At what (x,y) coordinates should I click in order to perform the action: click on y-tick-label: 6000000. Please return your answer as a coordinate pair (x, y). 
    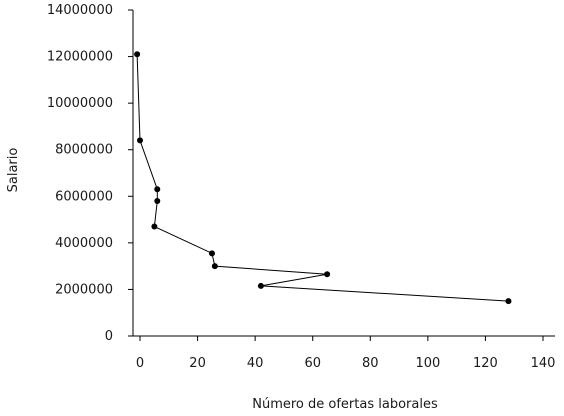
    Looking at the image, I should click on (84, 196).